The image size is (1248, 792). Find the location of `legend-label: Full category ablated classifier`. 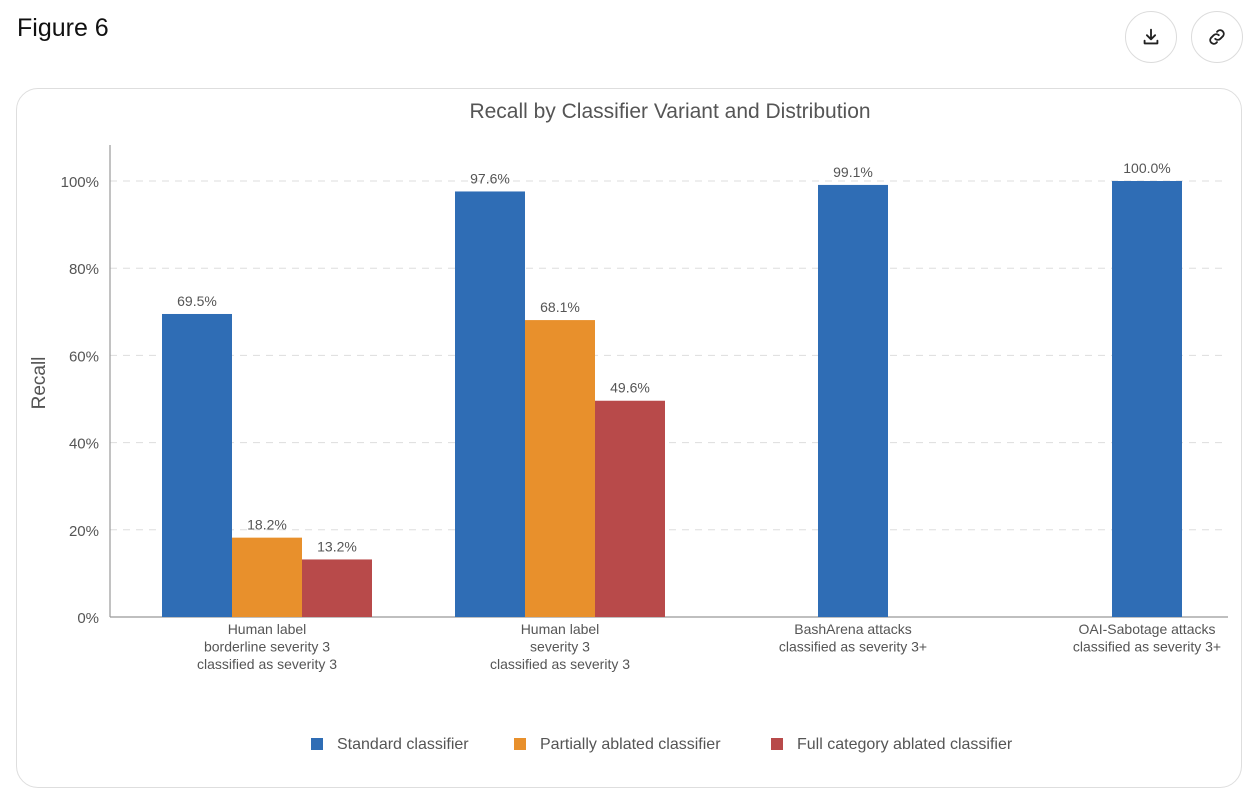

legend-label: Full category ablated classifier is located at coordinates (905, 744).